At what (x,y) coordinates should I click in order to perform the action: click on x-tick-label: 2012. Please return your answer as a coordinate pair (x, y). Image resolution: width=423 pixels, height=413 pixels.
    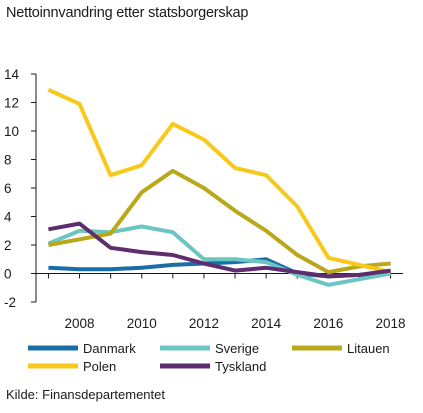
    Looking at the image, I should click on (204, 323).